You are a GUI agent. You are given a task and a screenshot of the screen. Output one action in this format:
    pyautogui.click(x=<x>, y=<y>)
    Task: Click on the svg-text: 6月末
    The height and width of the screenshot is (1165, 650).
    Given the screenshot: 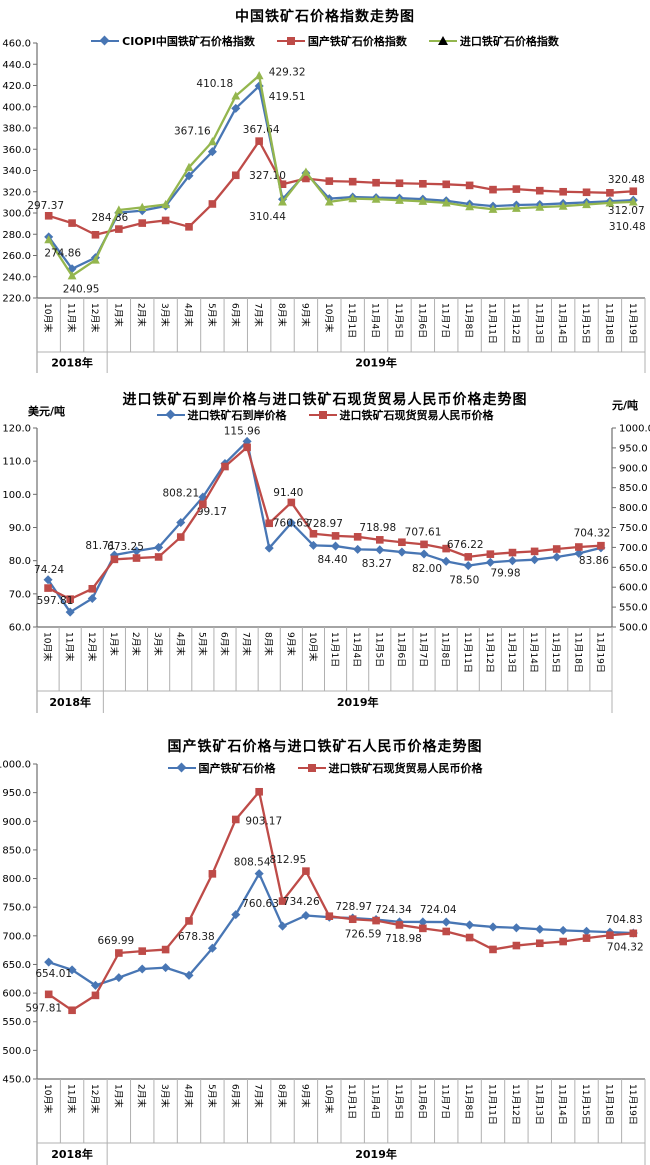 What is the action you would take?
    pyautogui.click(x=235, y=1096)
    